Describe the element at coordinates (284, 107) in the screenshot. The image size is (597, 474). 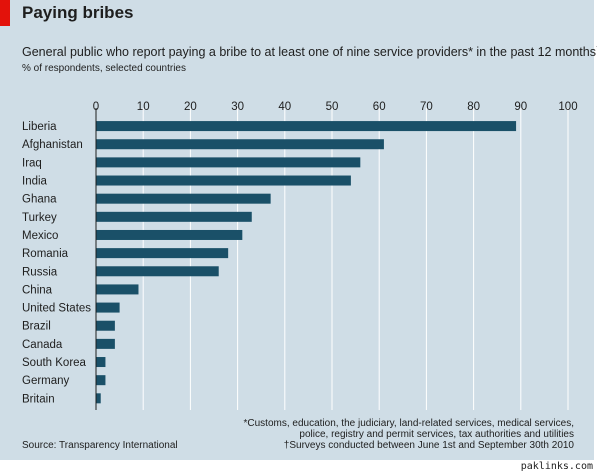
I see `x-tick-label: 40` at that location.